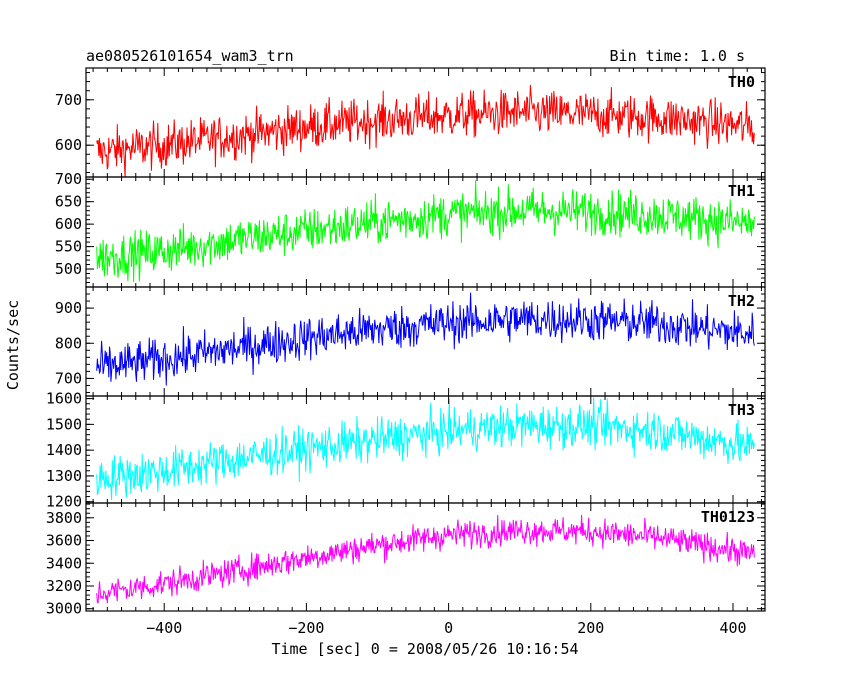 This screenshot has height=680, width=850. Describe the element at coordinates (68, 247) in the screenshot. I see `y-tick-label: 550` at that location.